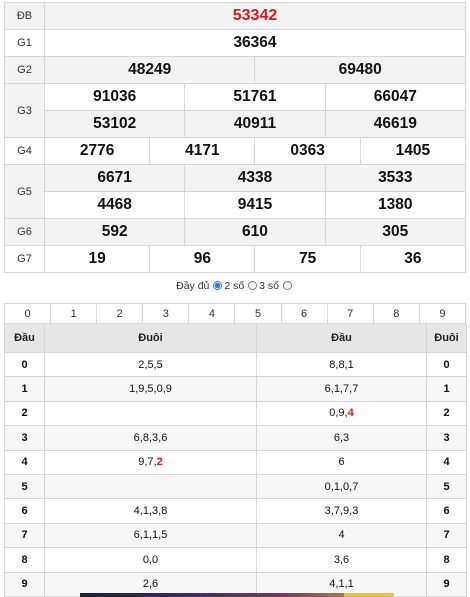  I want to click on tail-values: 2,5,5, so click(150, 364).